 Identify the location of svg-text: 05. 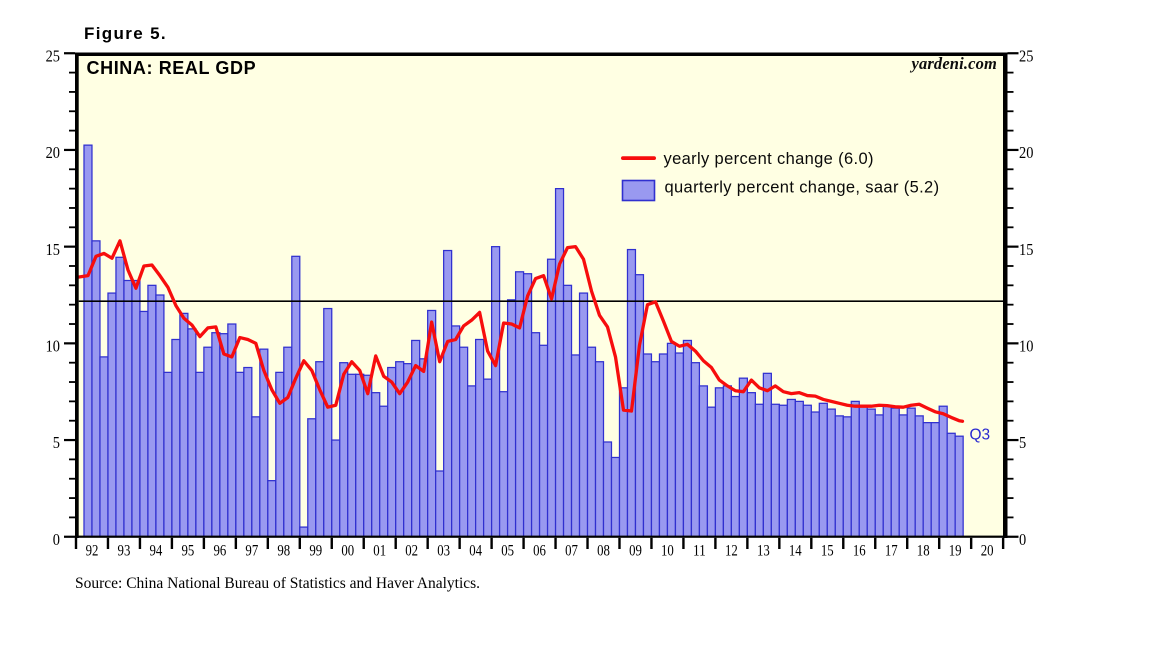
(507, 550).